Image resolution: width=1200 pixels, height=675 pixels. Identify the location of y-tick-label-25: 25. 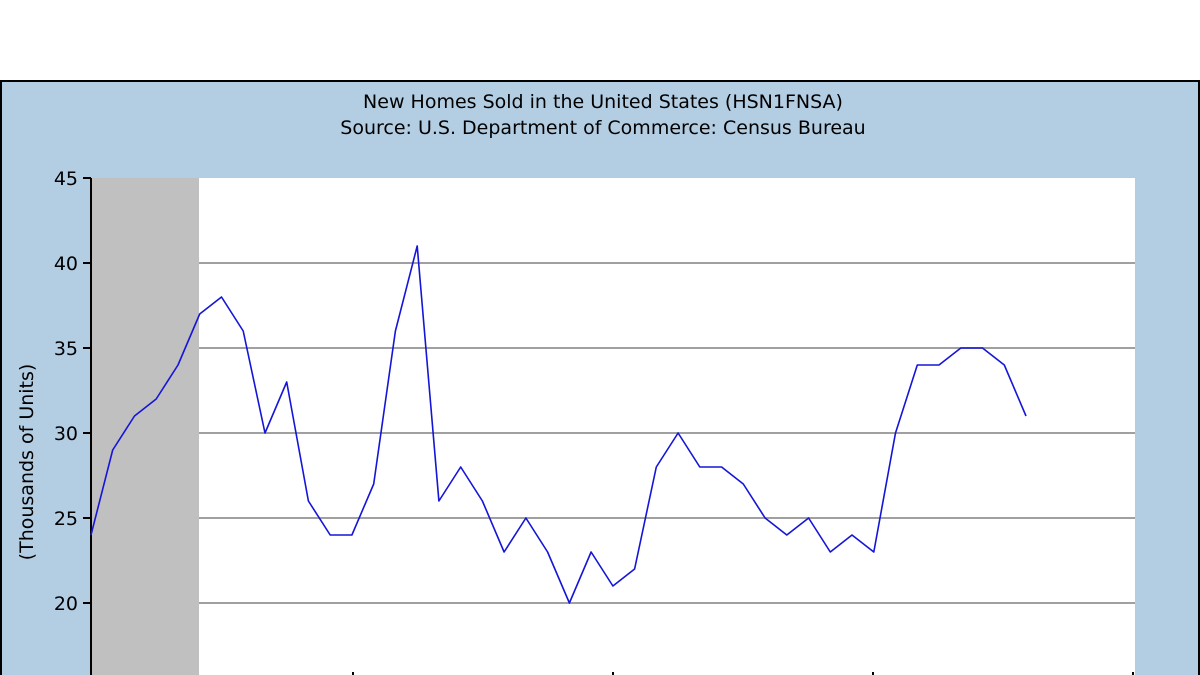
(66, 519).